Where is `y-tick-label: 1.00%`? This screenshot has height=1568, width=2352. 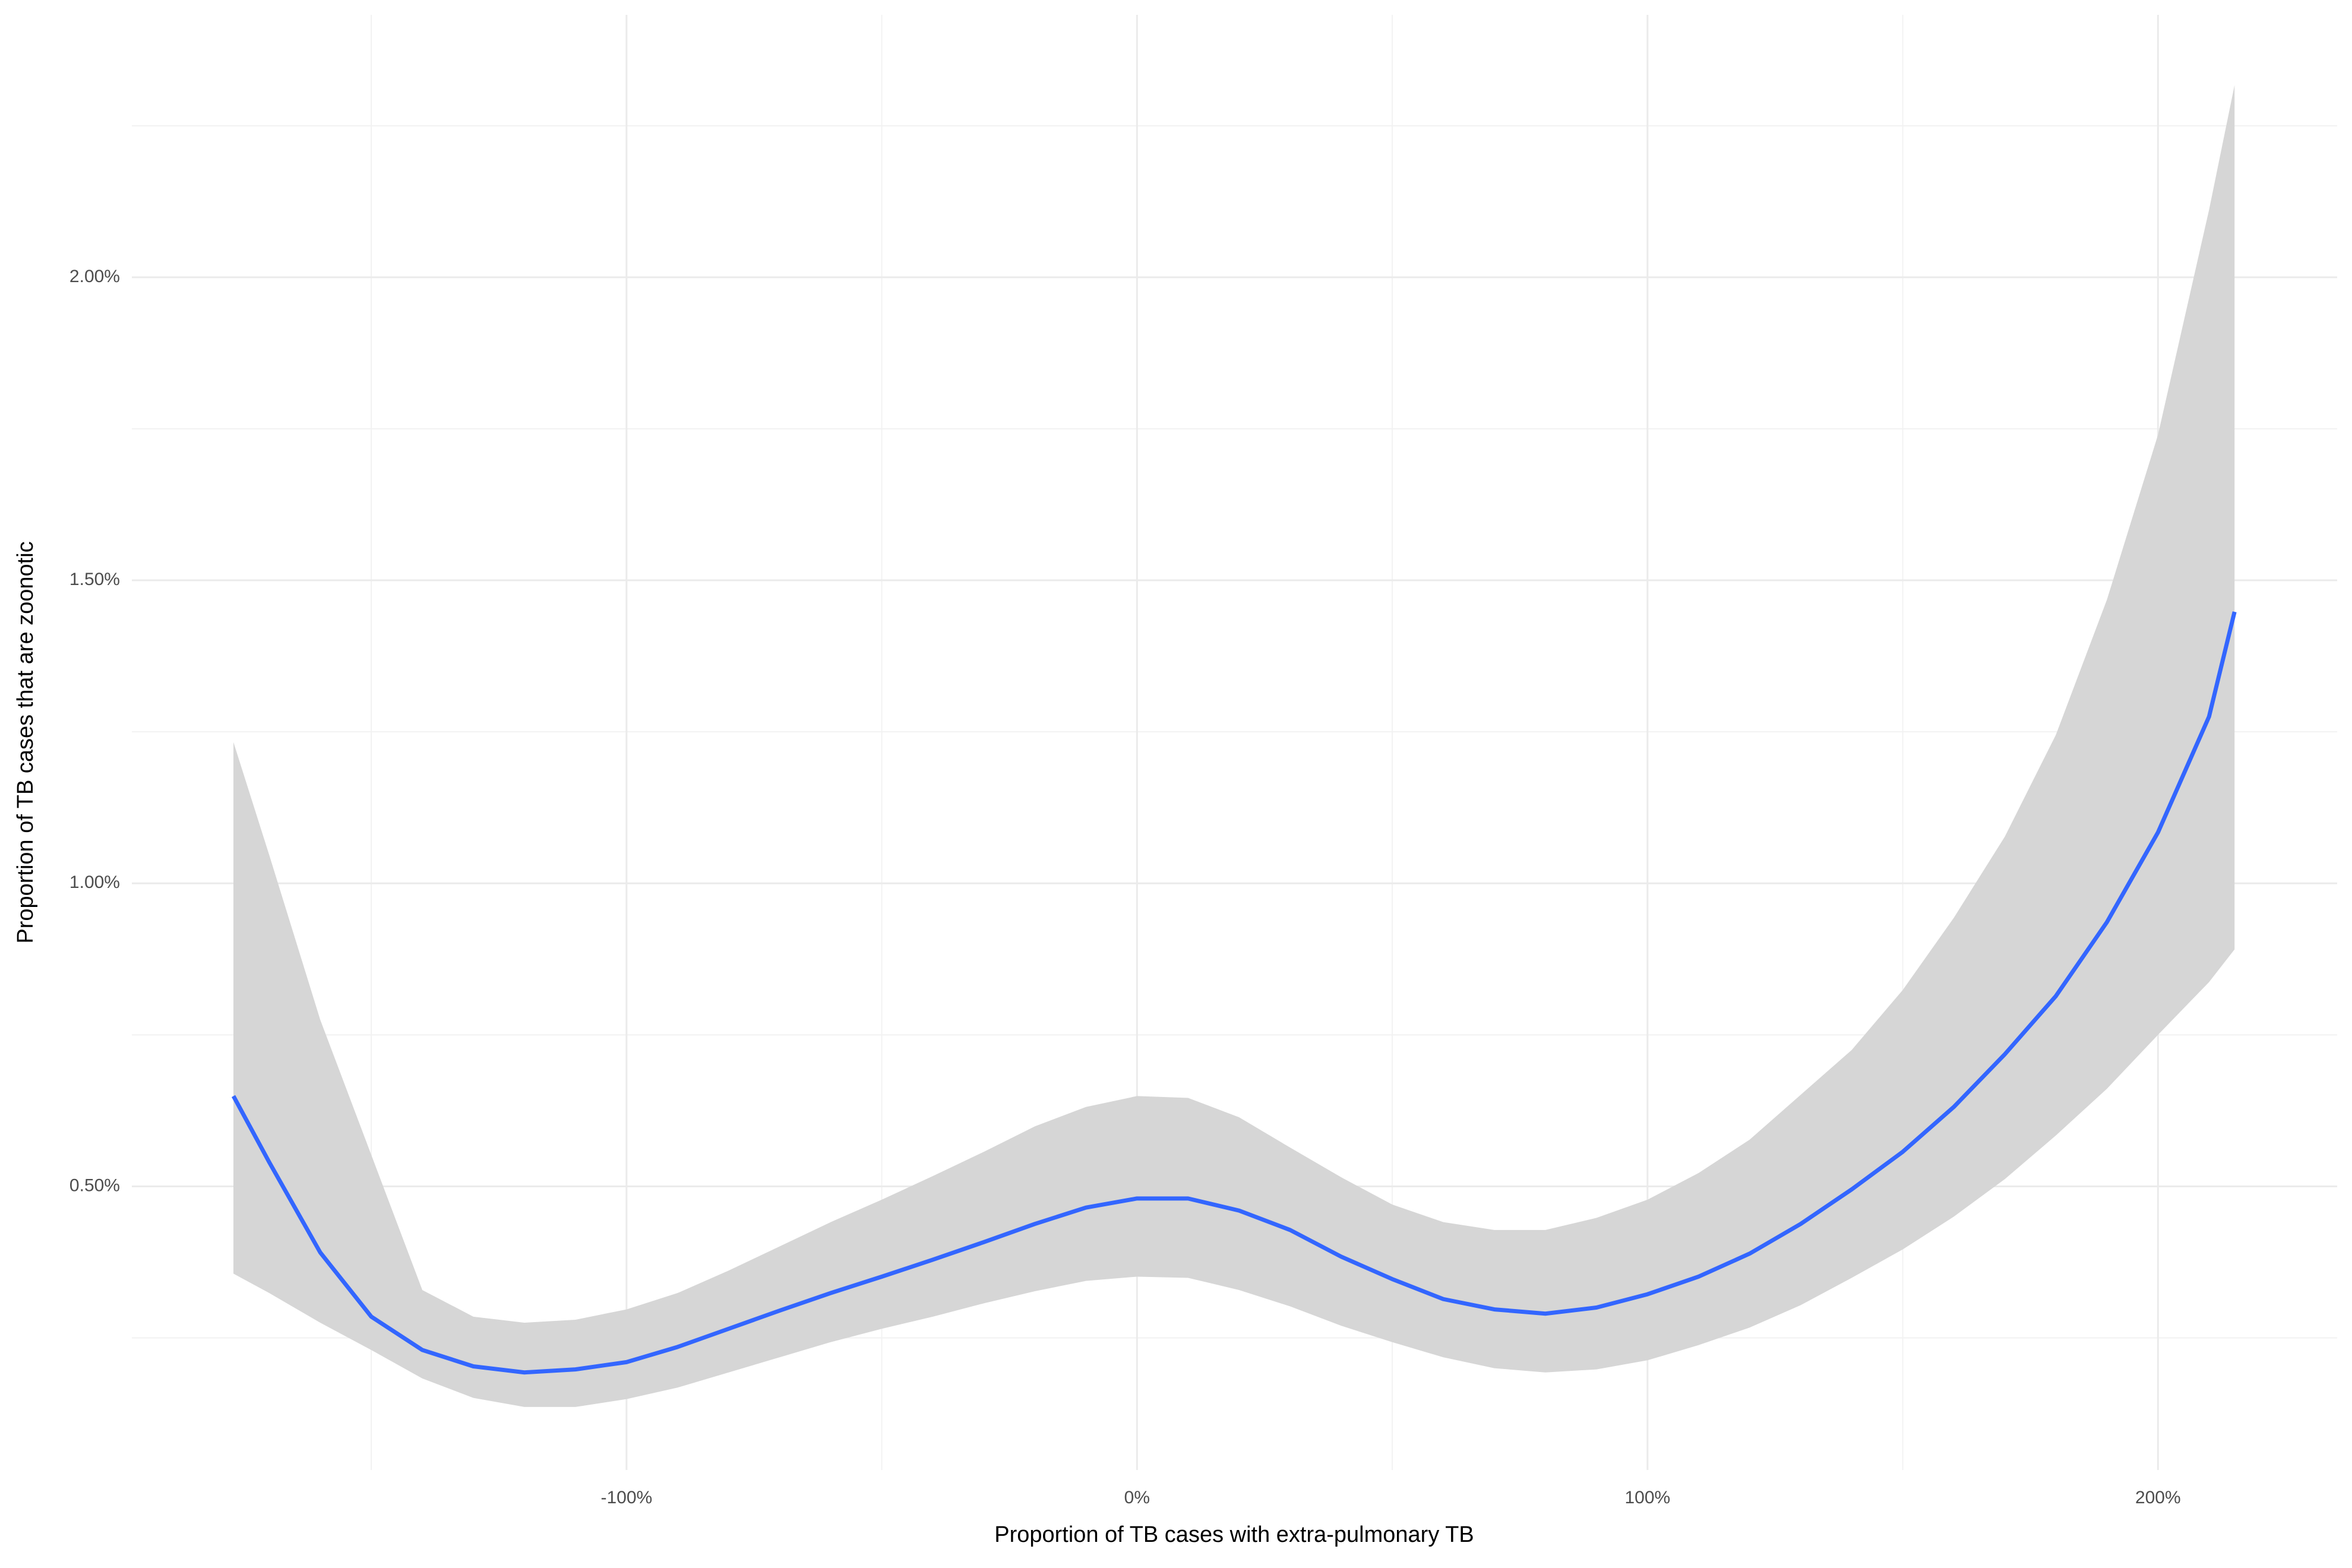 y-tick-label: 1.00% is located at coordinates (95, 882).